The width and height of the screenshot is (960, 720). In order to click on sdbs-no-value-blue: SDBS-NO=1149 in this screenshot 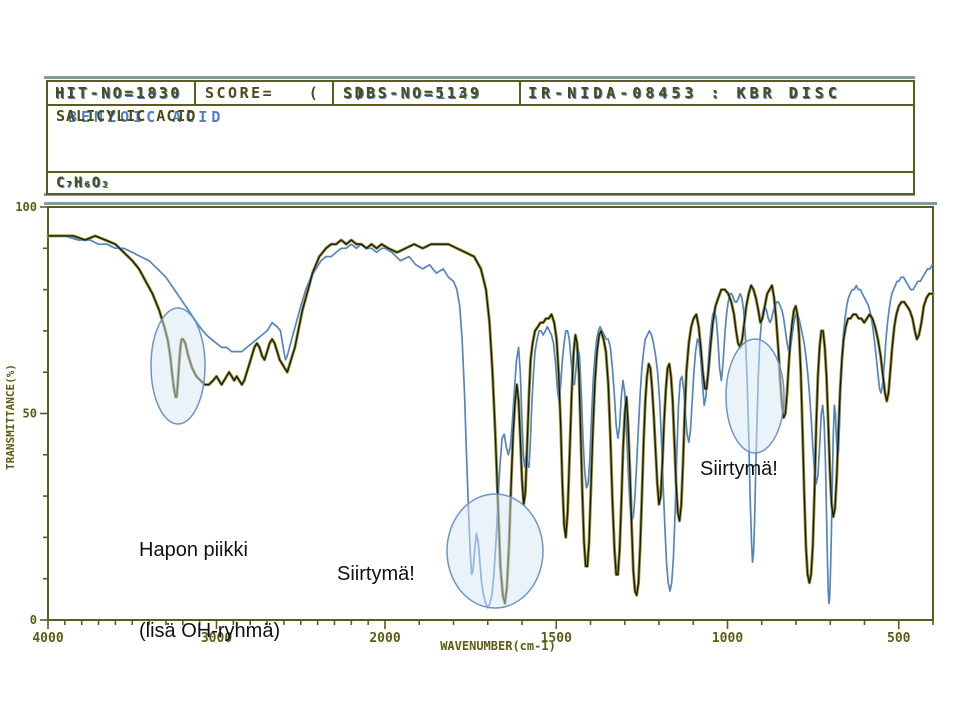, I will do `click(413, 94)`.